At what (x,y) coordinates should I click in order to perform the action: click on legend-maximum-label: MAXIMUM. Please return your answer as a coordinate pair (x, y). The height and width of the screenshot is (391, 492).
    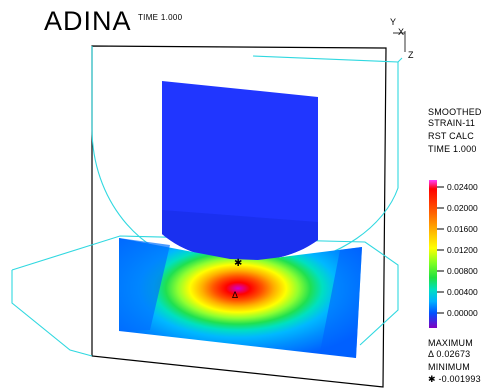
    Looking at the image, I should click on (450, 343).